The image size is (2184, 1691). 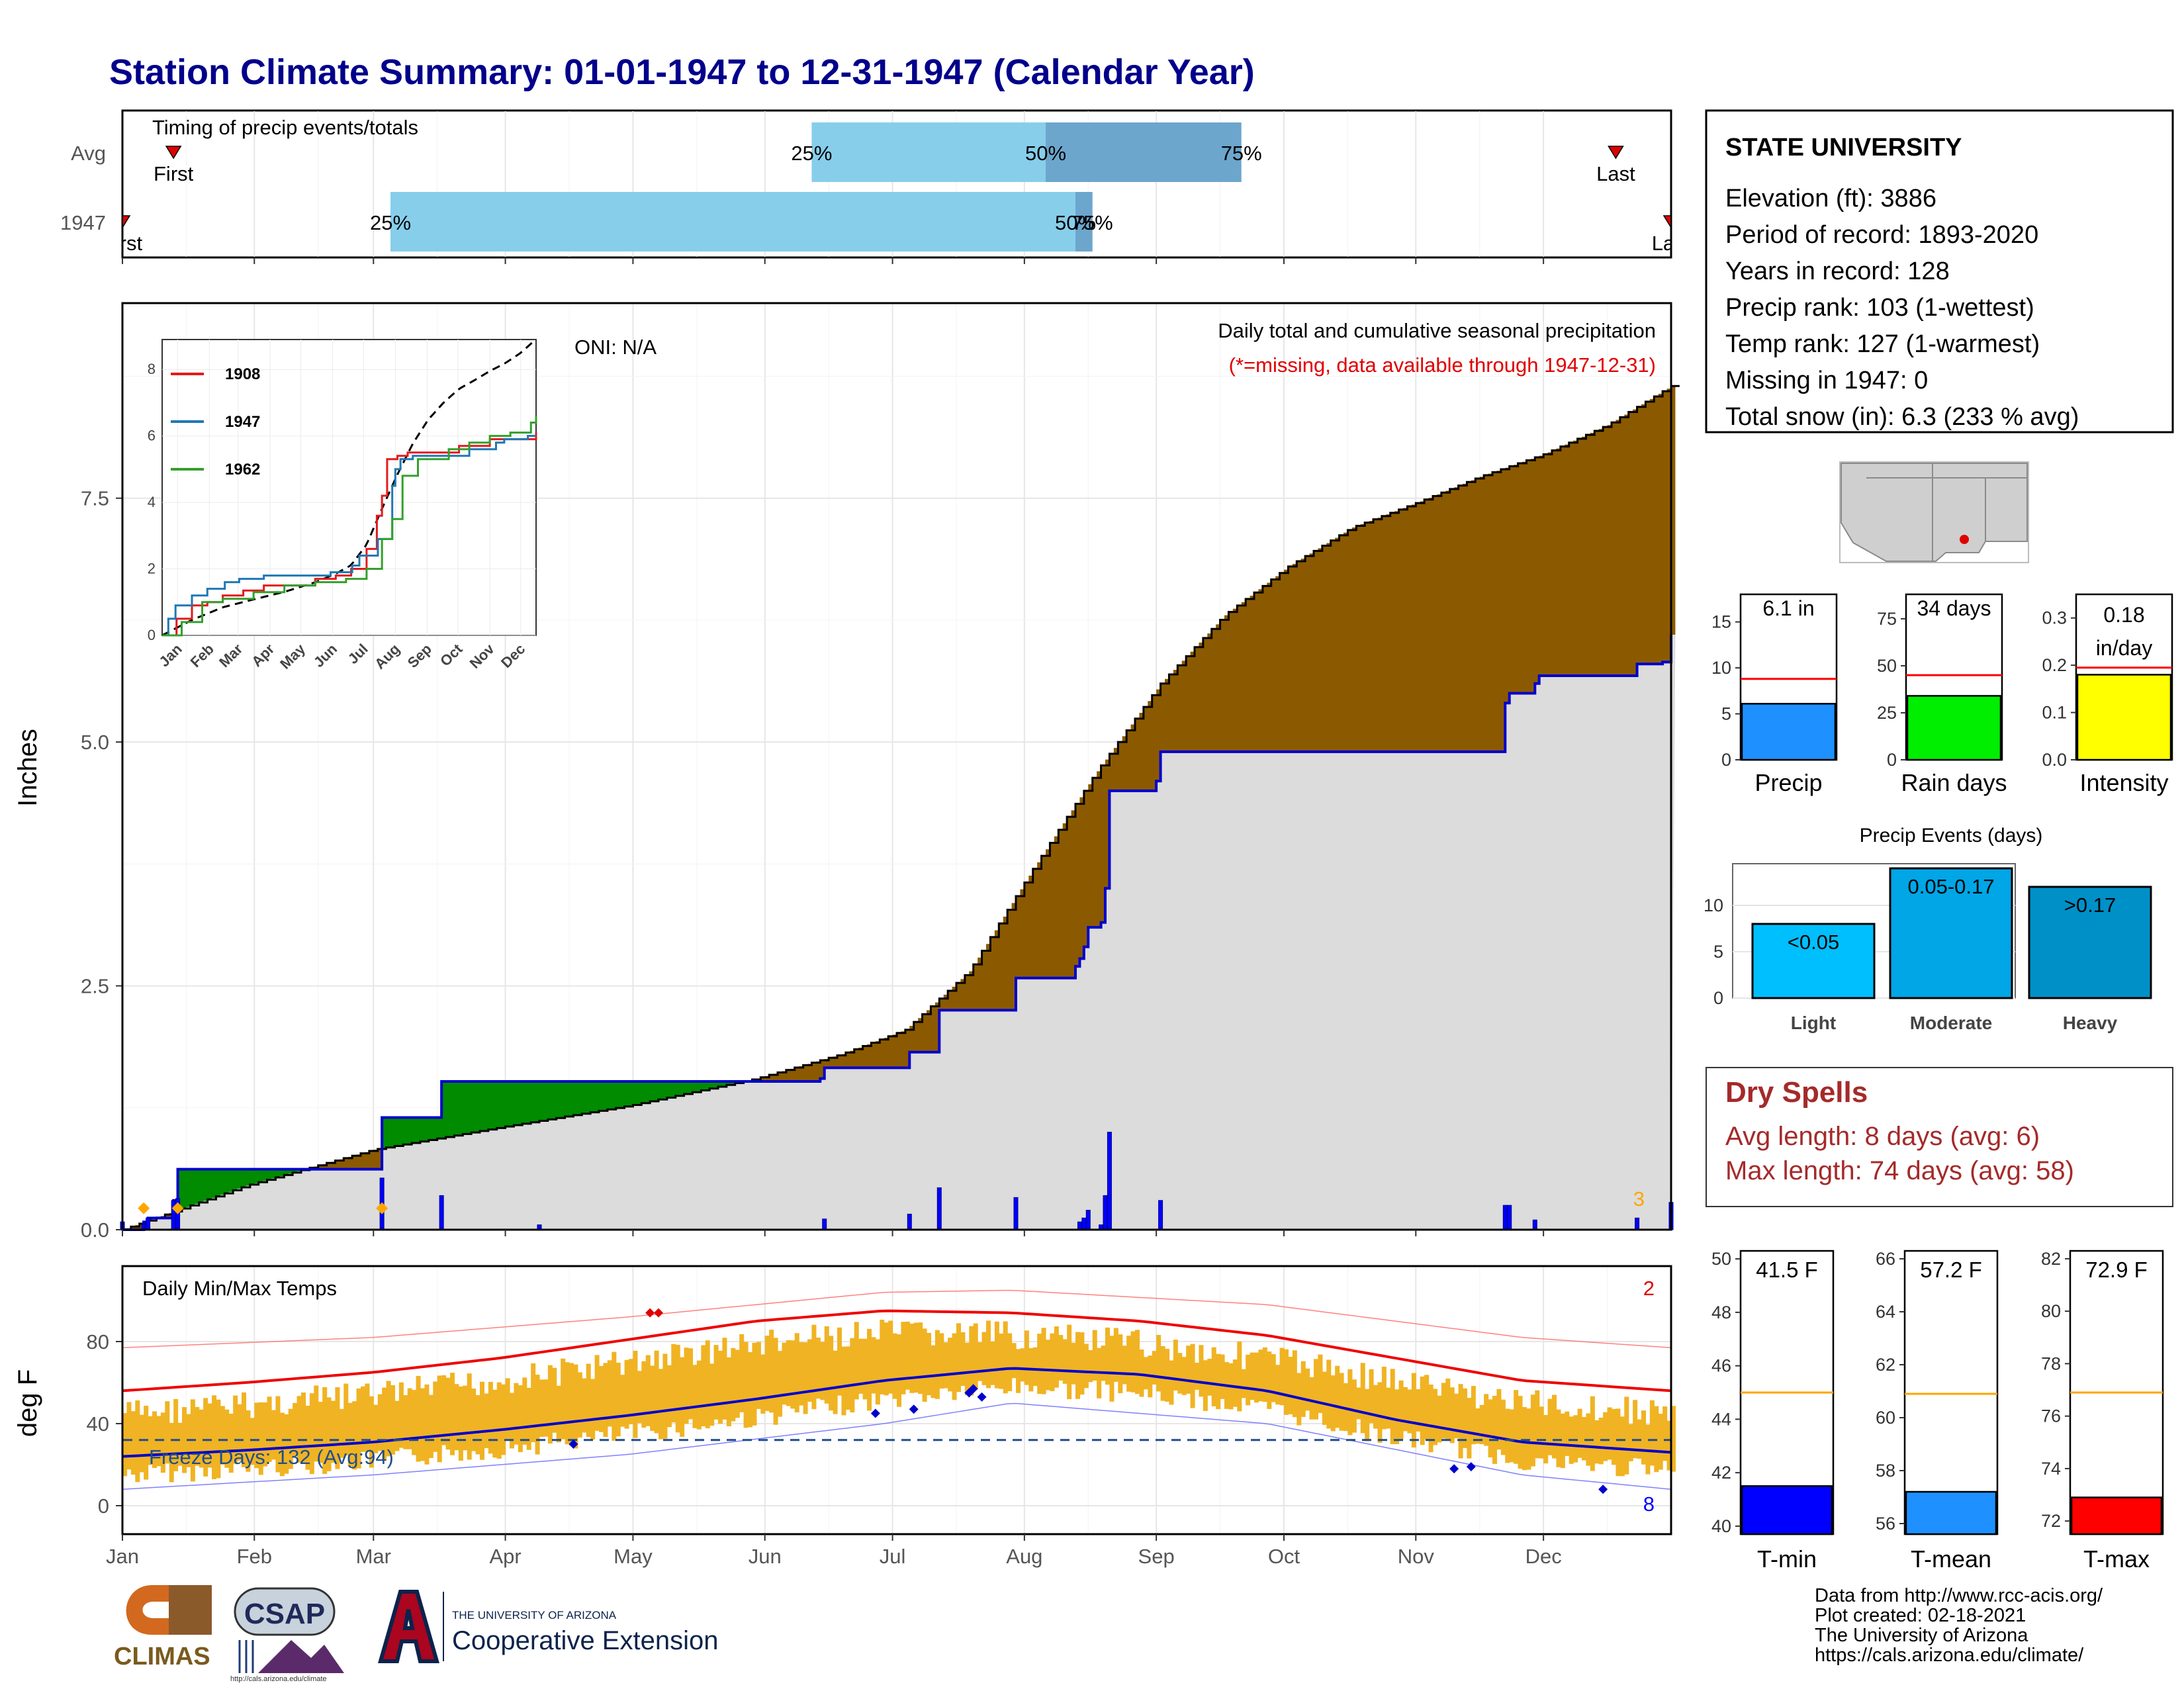 I want to click on mini-value-label: in/day, so click(x=2124, y=648).